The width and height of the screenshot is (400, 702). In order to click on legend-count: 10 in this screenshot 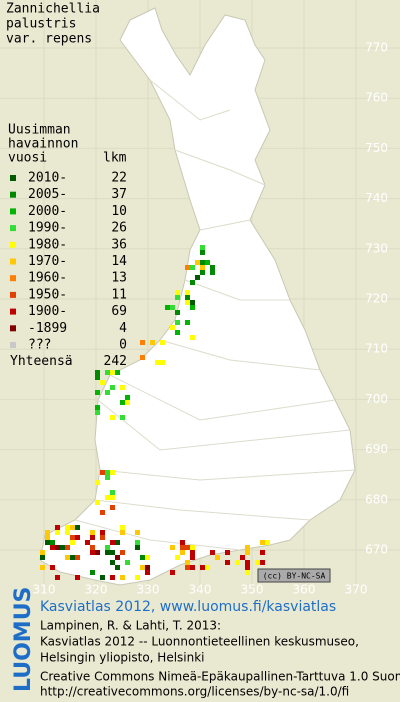, I will do `click(119, 211)`.